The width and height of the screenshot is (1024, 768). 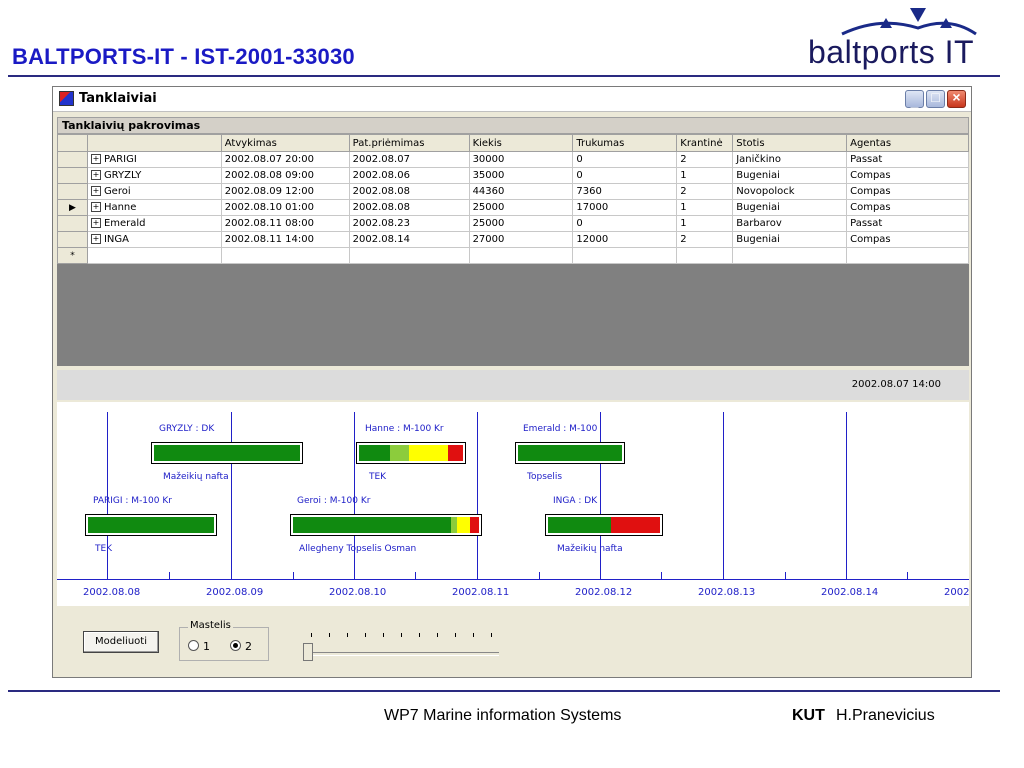 I want to click on cell: 2002.08.10 01:00, so click(x=285, y=207).